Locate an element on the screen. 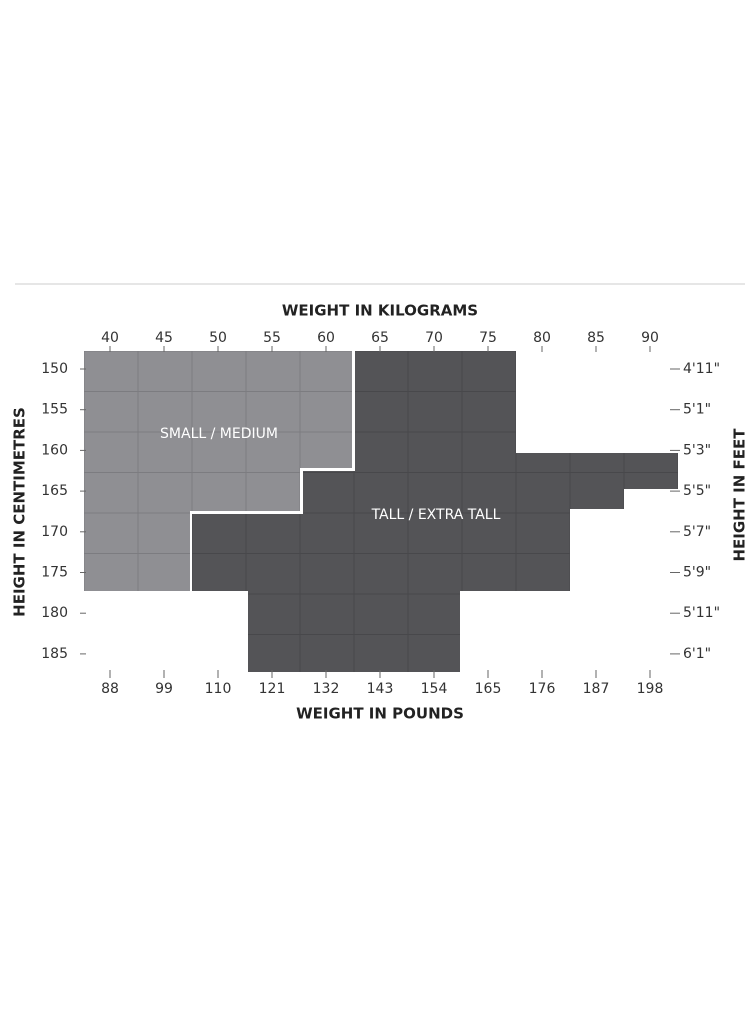  kg-tick-label: 60 is located at coordinates (326, 338).